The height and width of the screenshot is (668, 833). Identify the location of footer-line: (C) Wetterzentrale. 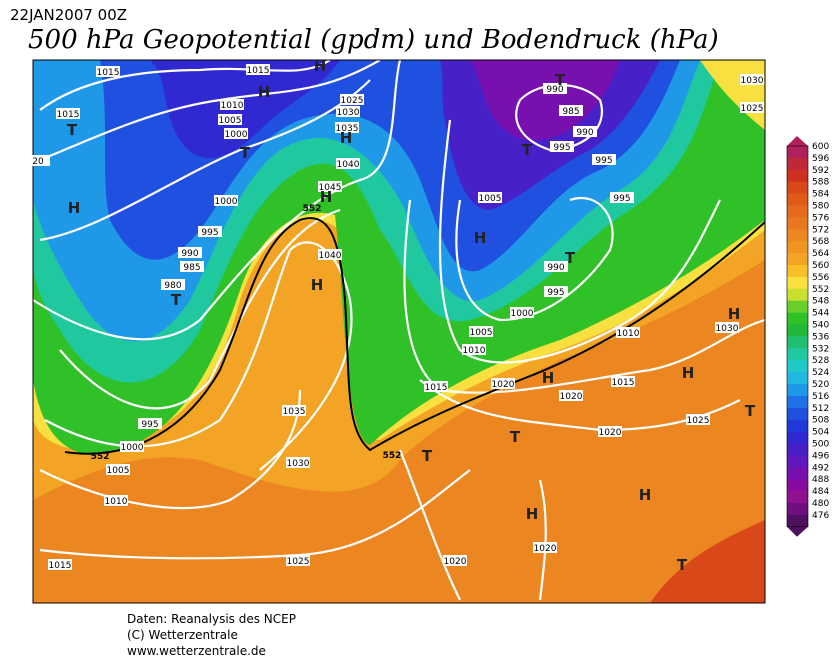
(182, 635).